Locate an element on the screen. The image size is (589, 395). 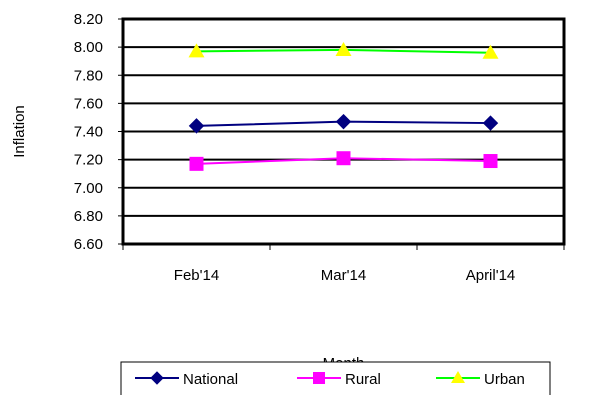
y-tick-label: 7.80 is located at coordinates (88, 75).